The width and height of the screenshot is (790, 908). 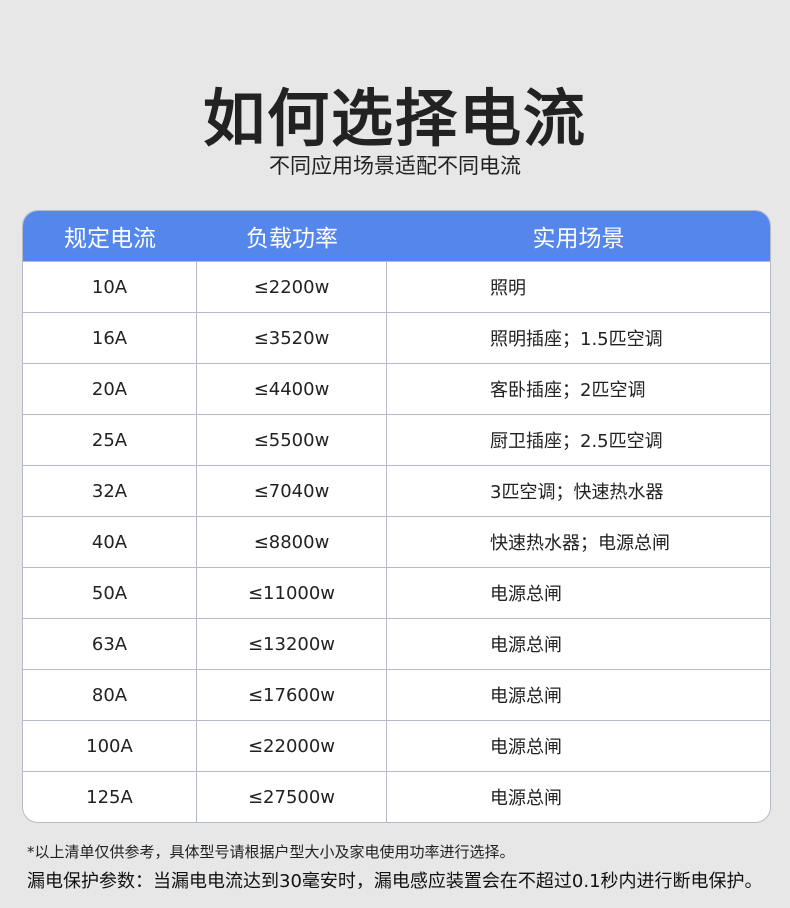 I want to click on cell-scenario: 照明插座；1.5匹空调, so click(x=576, y=339).